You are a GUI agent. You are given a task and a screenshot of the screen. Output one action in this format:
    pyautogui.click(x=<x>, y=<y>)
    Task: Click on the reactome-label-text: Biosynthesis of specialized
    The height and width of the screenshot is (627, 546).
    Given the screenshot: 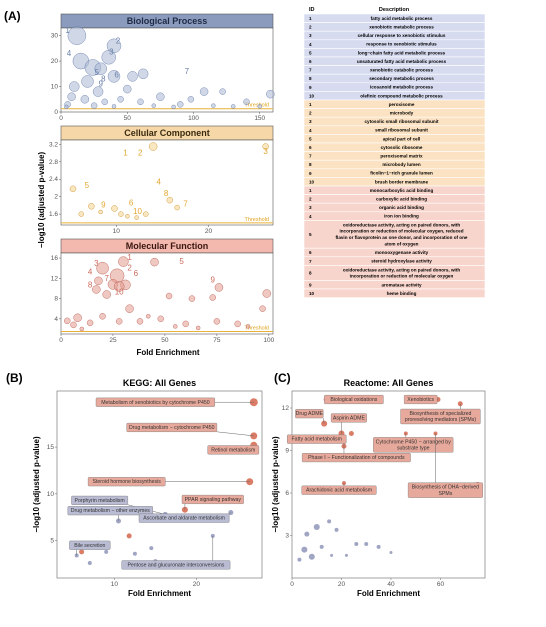 What is the action you would take?
    pyautogui.click(x=440, y=414)
    